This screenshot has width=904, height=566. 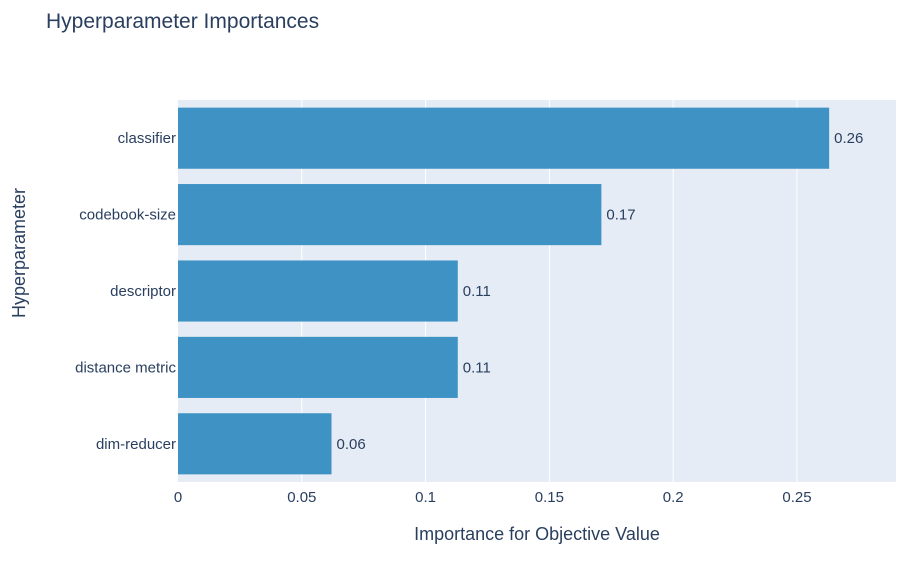 I want to click on y-tick-label: classifier, so click(x=147, y=138).